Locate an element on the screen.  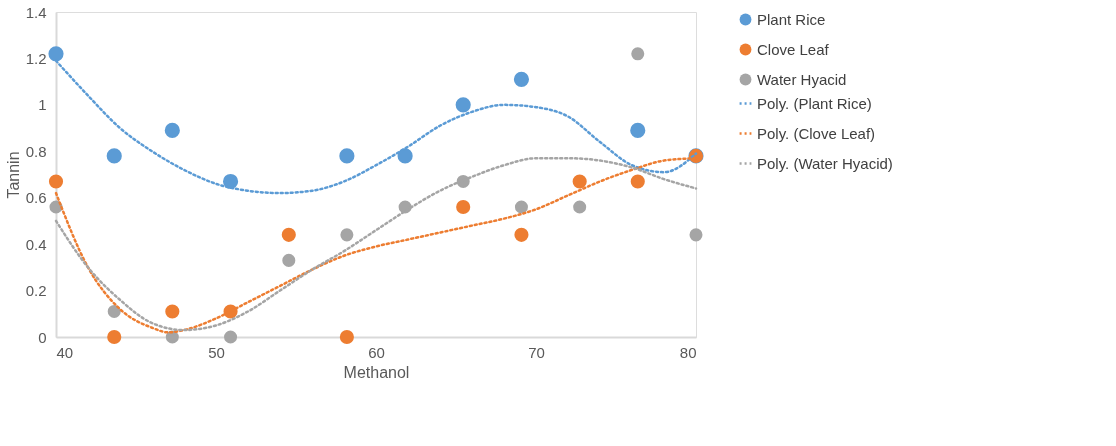
y-tick-label: 1.2 is located at coordinates (36, 58).